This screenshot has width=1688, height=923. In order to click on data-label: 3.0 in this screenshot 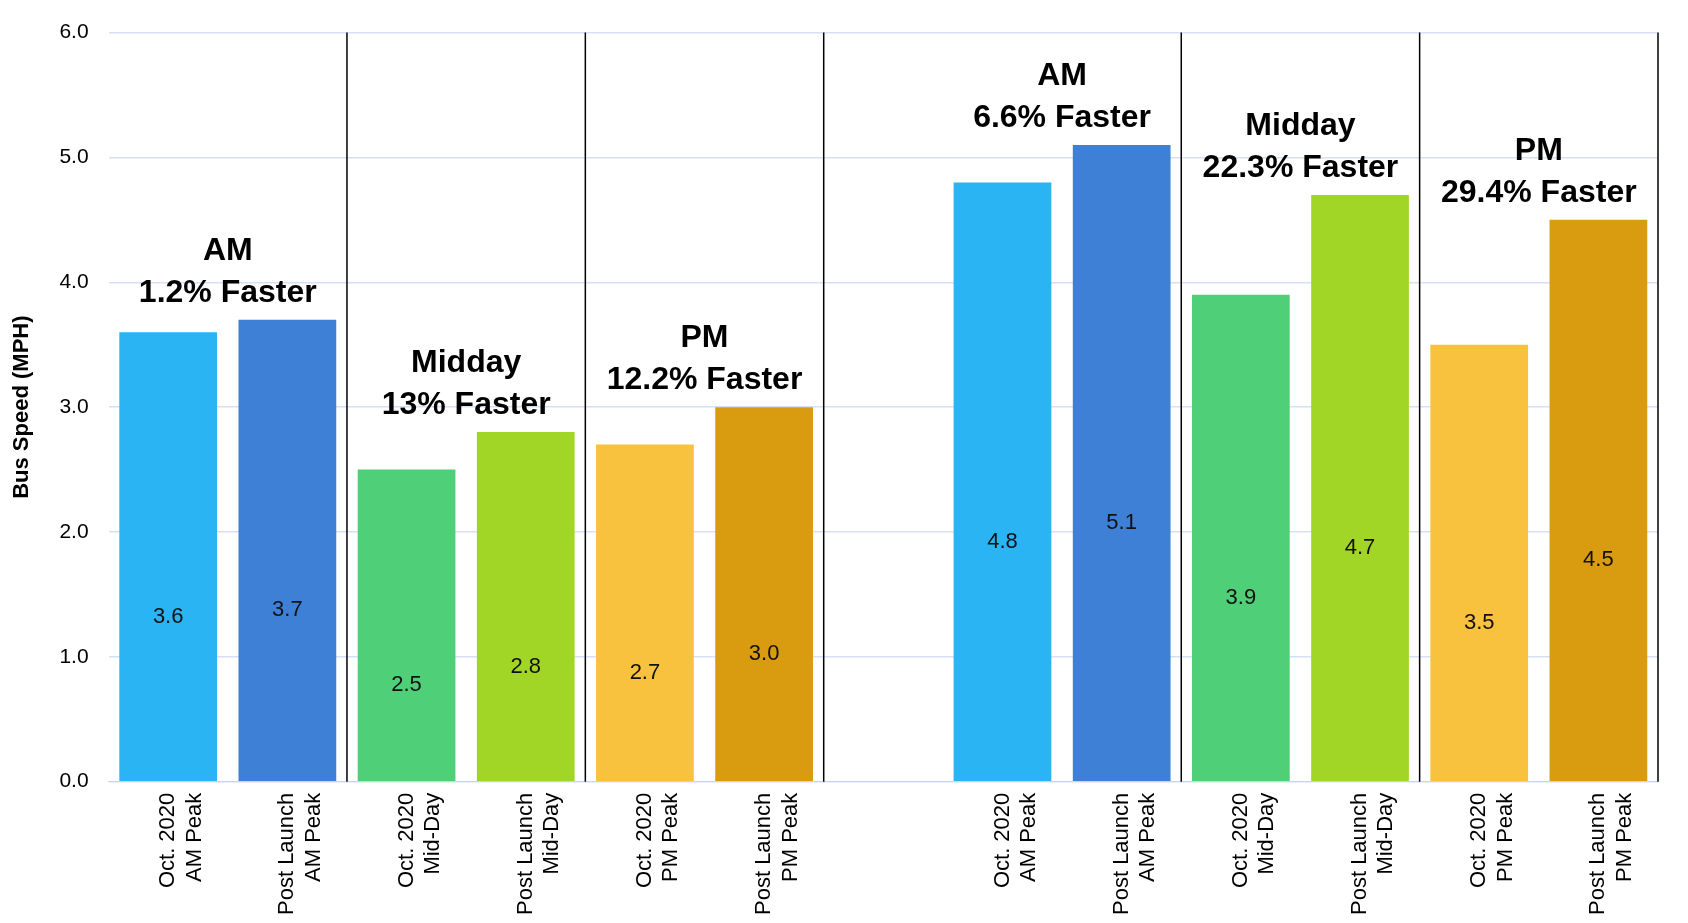, I will do `click(764, 653)`.